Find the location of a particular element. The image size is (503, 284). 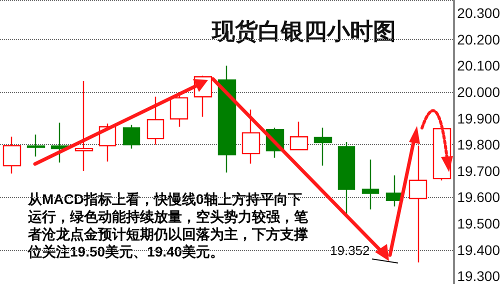

y-tick-label: 19.400 is located at coordinates (478, 250).